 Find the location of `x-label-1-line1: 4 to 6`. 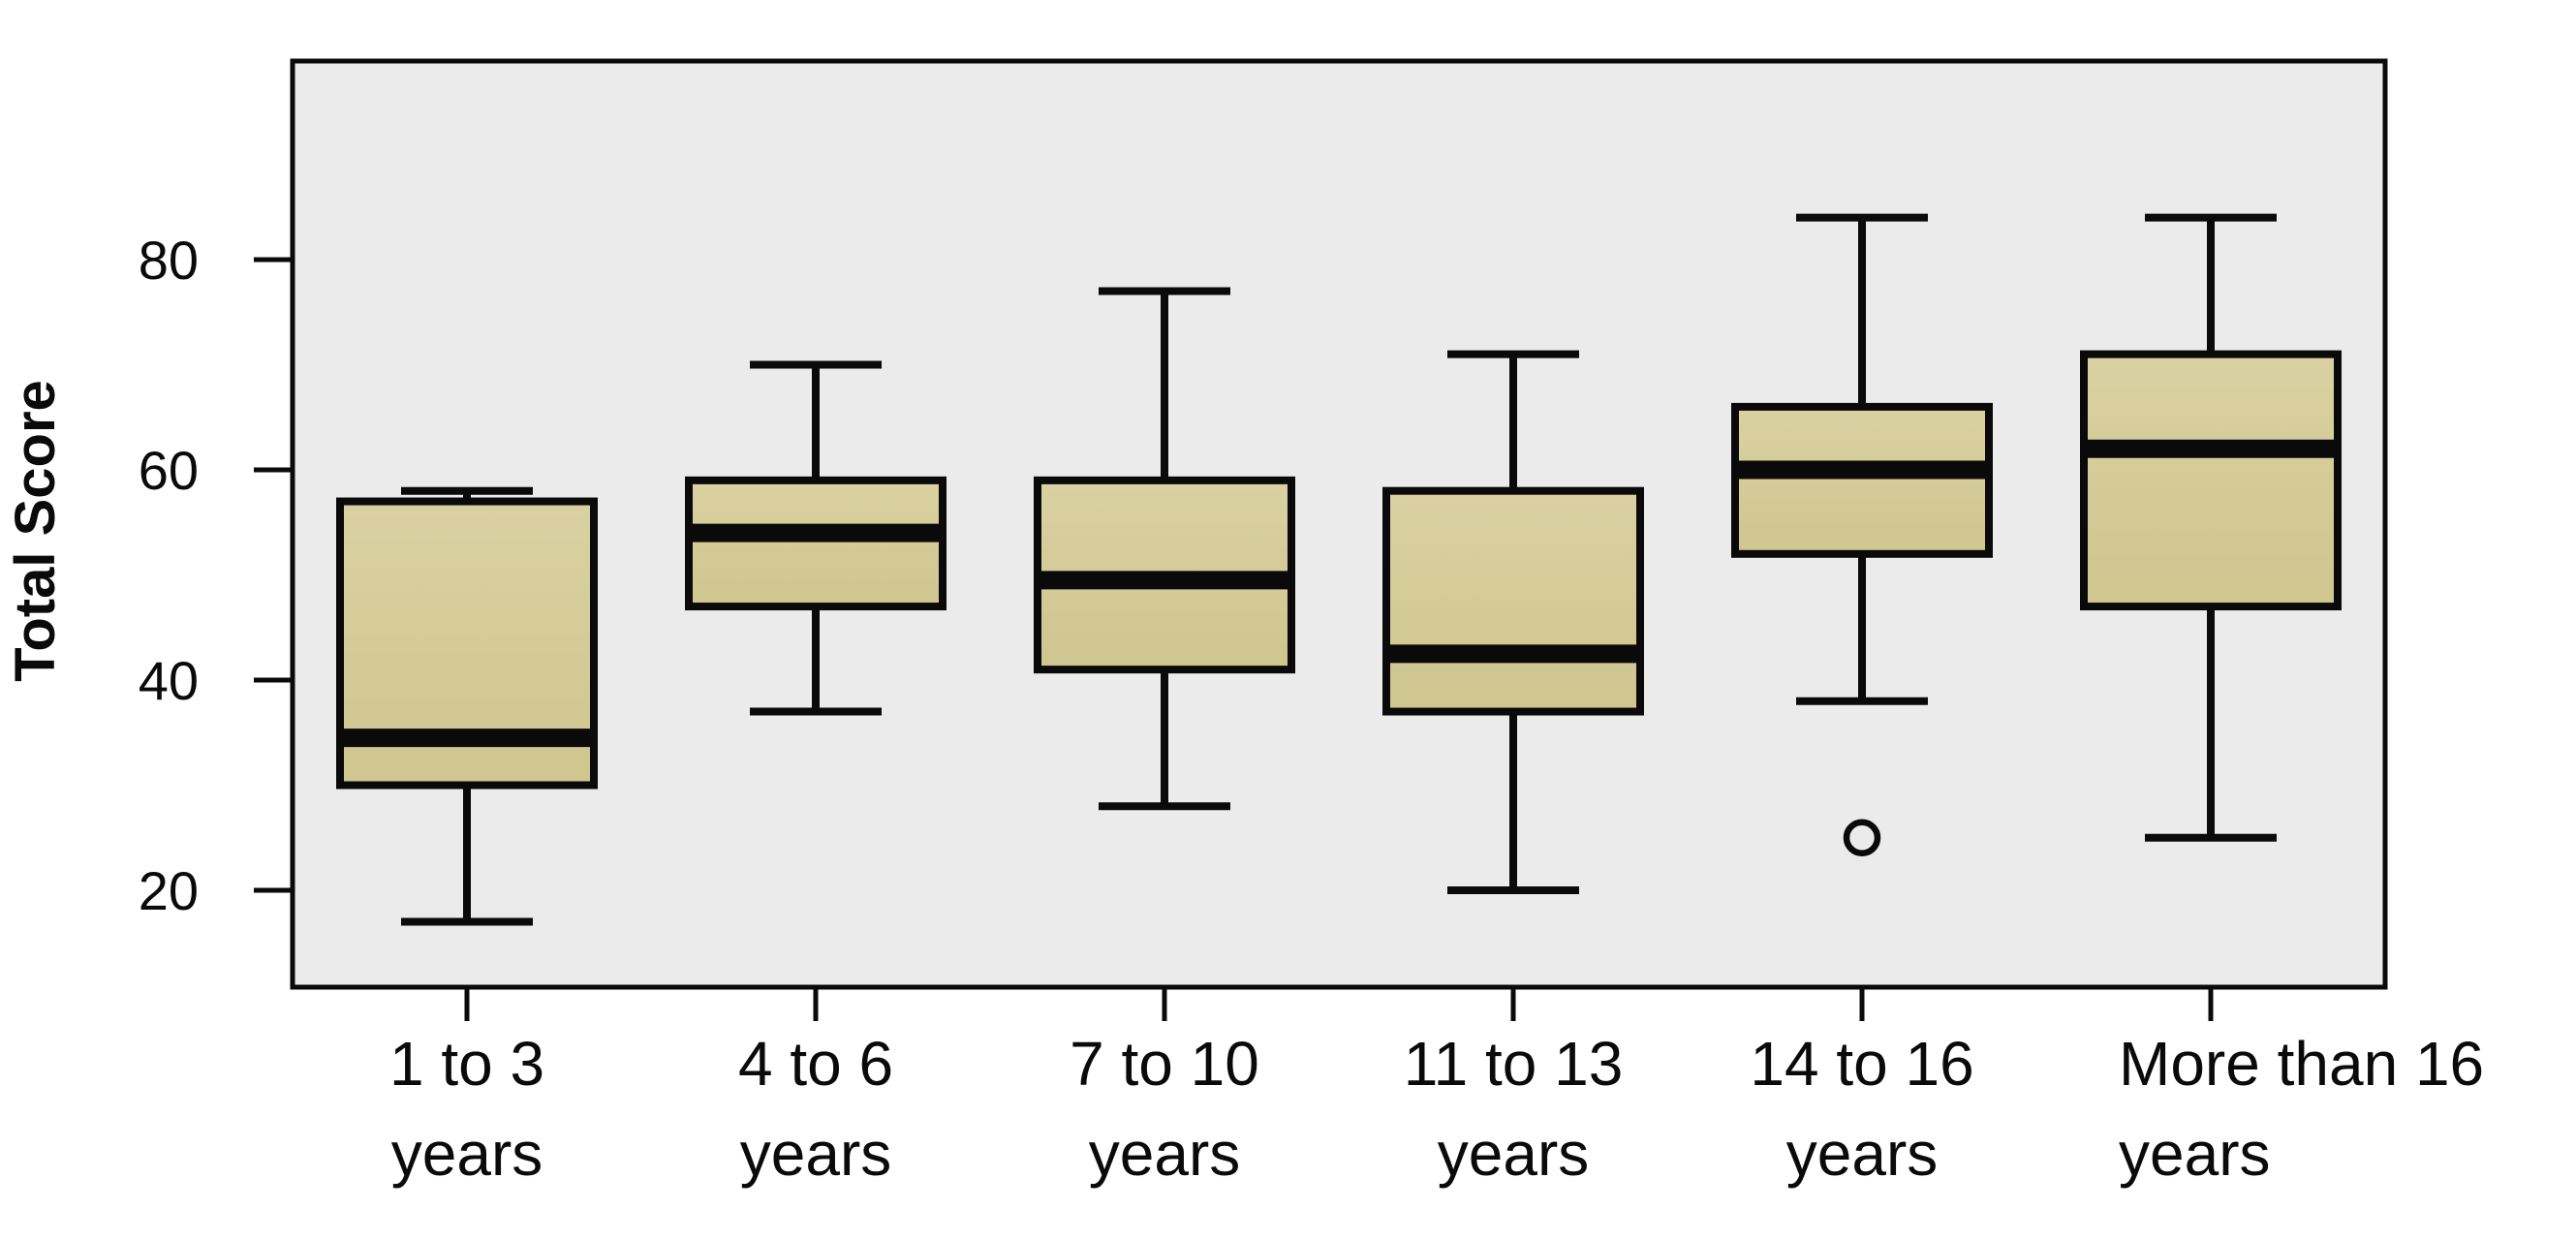

x-label-1-line1: 4 to 6 is located at coordinates (815, 1064).